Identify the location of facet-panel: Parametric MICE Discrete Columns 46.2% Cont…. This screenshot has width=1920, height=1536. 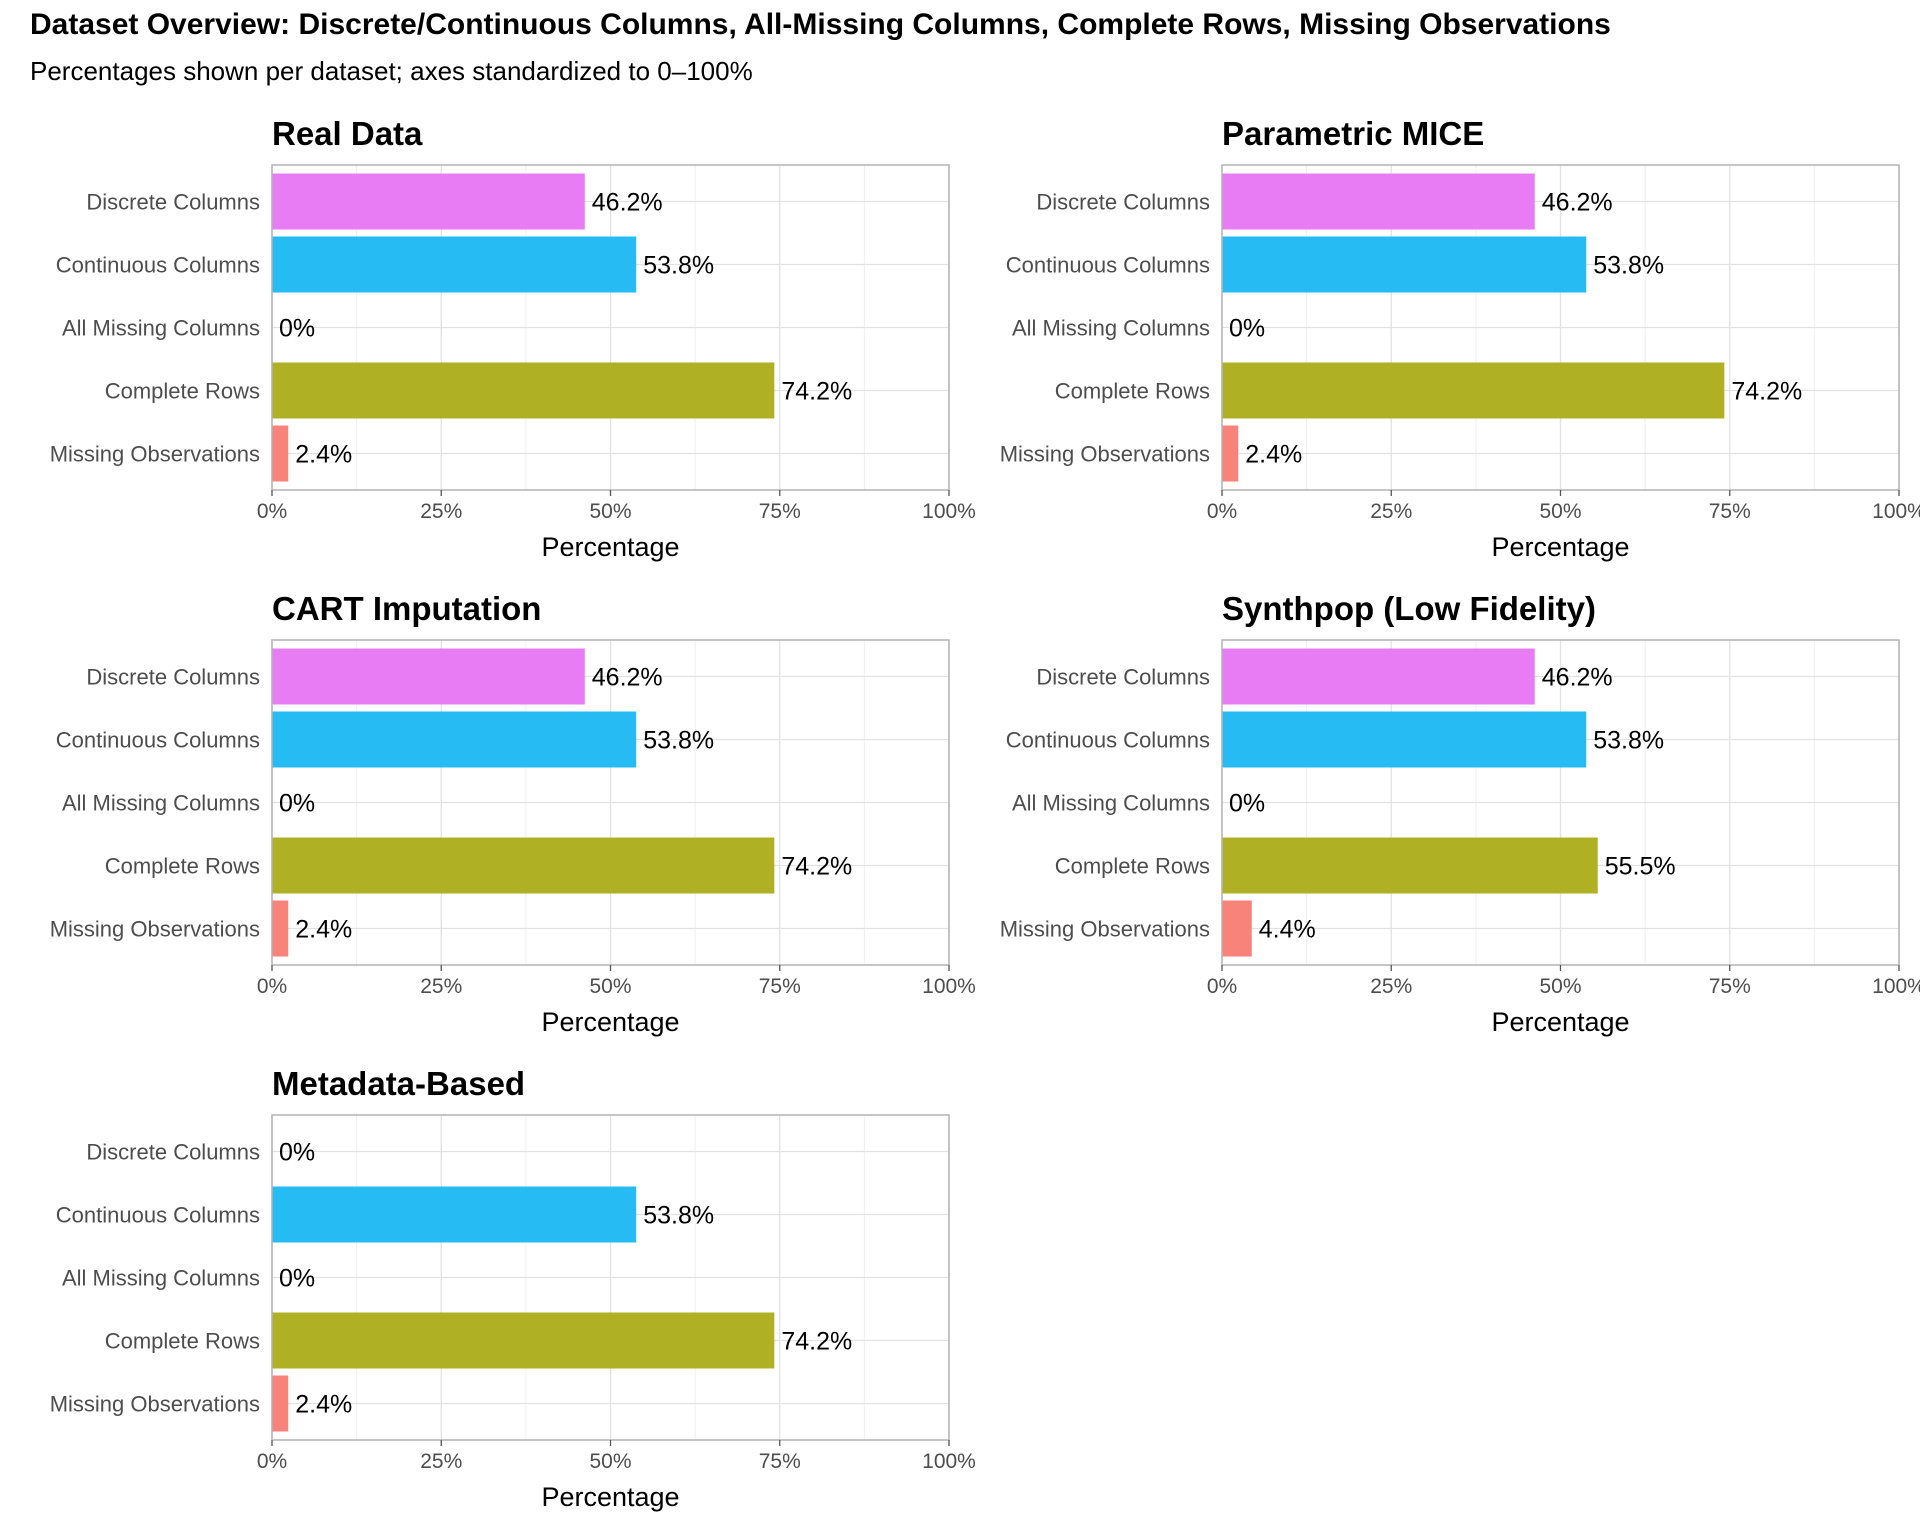
(1460, 338).